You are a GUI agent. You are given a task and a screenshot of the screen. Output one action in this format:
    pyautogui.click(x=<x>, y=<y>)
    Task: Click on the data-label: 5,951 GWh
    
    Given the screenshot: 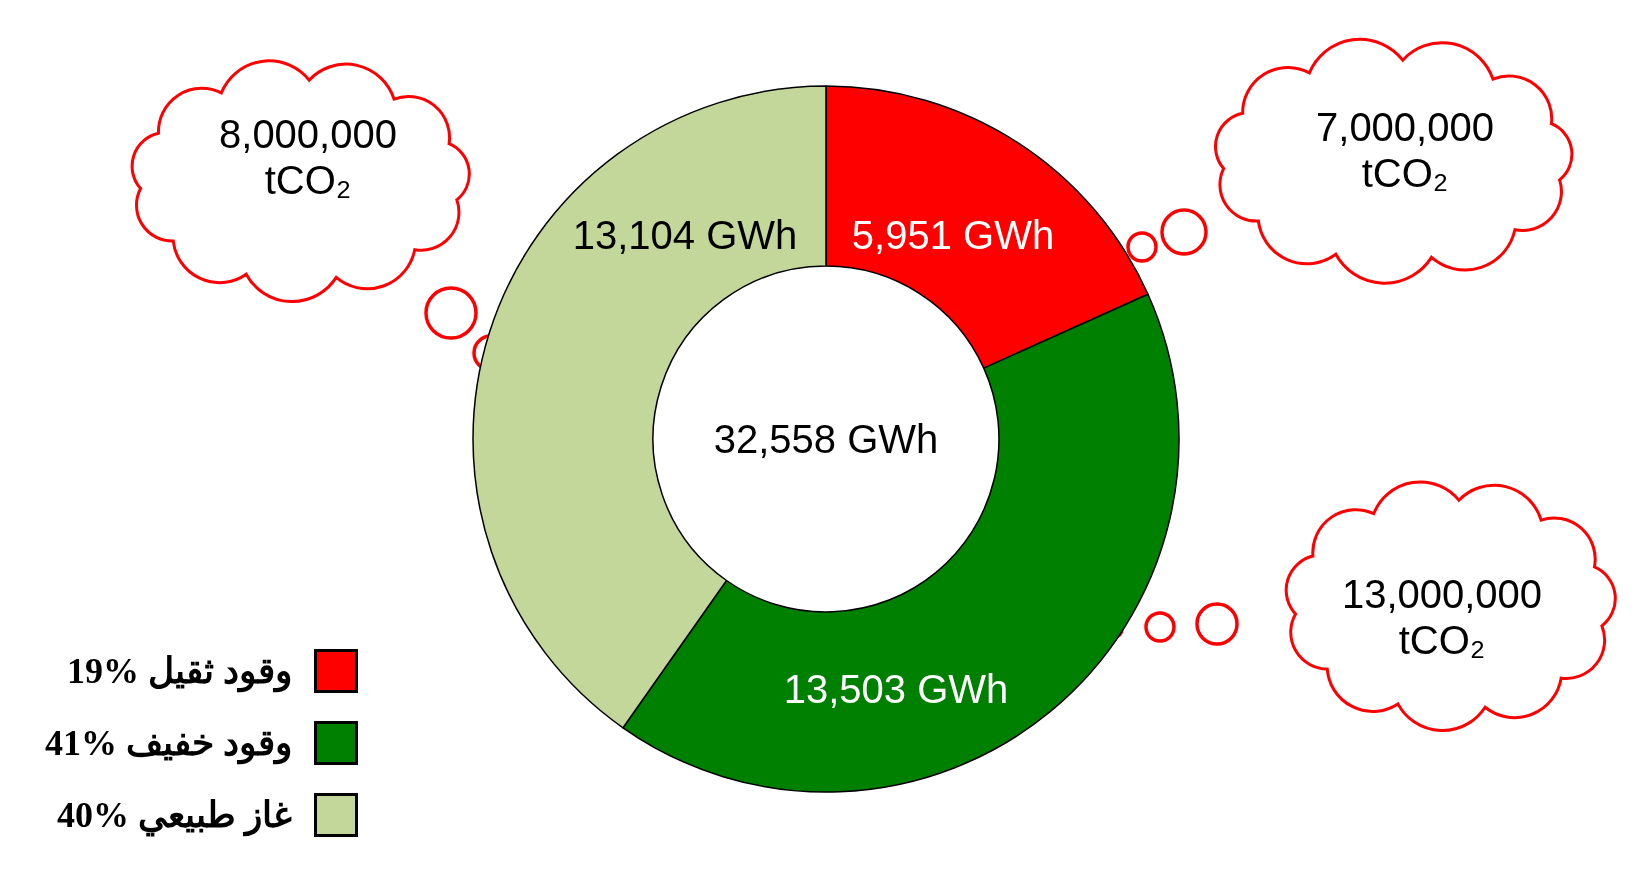 What is the action you would take?
    pyautogui.click(x=953, y=235)
    